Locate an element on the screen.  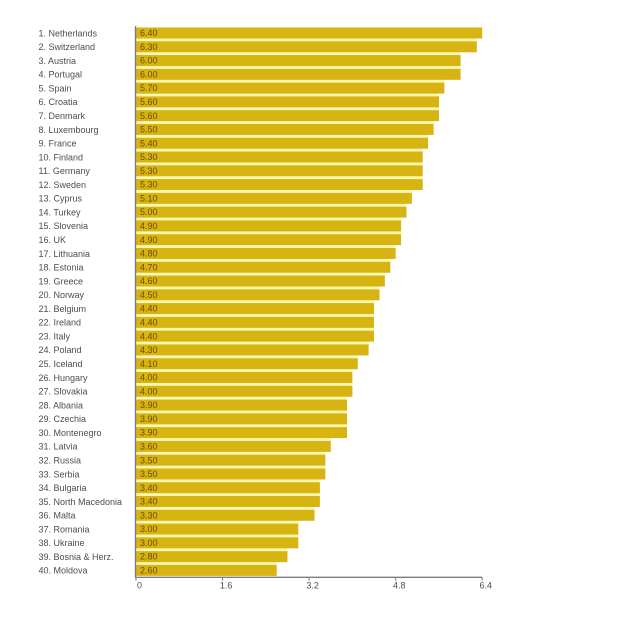
svg-text: 9. France is located at coordinates (58, 144).